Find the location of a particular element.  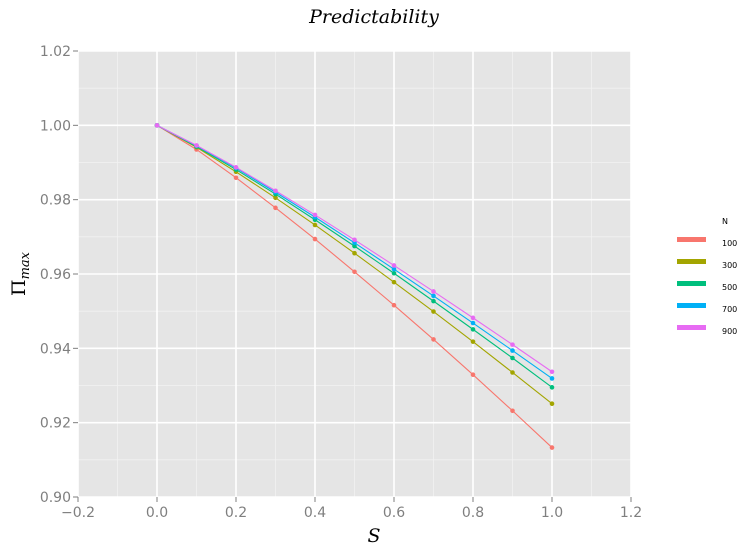

legend-label-900: 900 is located at coordinates (729, 331).